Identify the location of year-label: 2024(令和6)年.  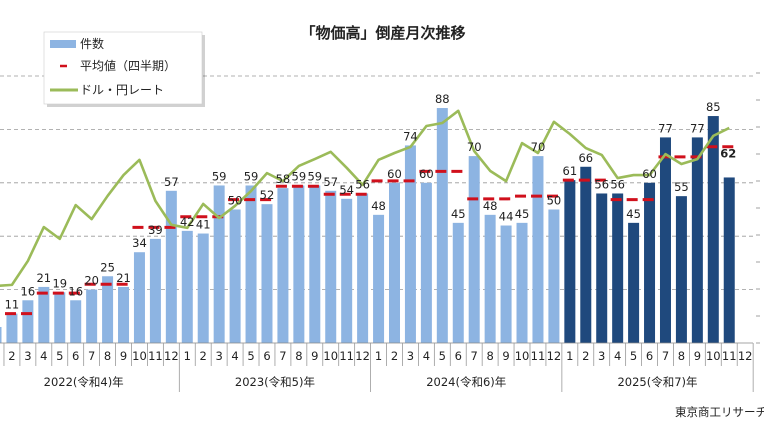
(466, 382).